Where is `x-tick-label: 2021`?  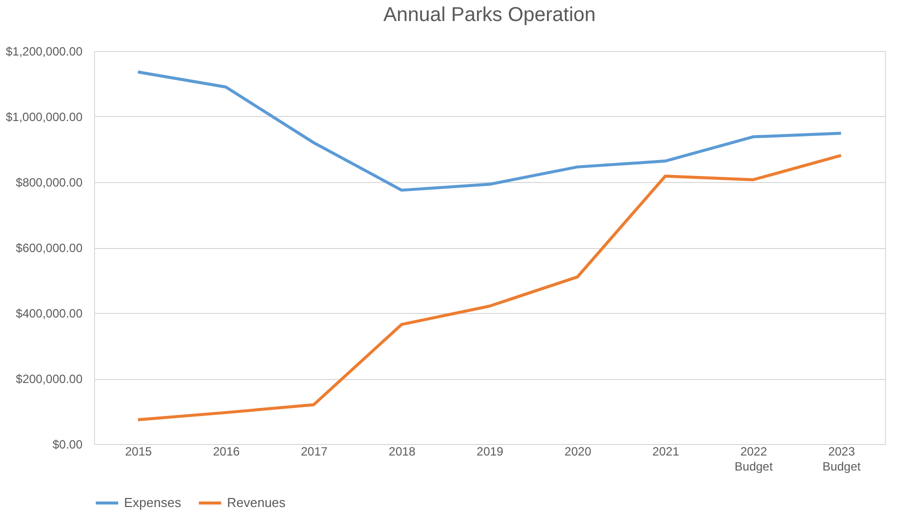 x-tick-label: 2021 is located at coordinates (666, 451).